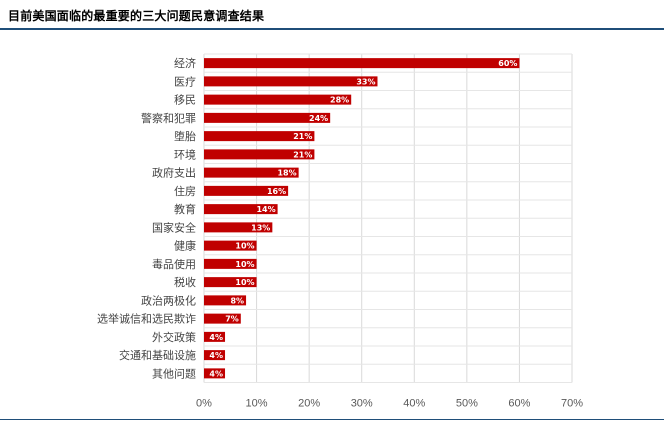  What do you see at coordinates (332, 29) in the screenshot?
I see `title-underline` at bounding box center [332, 29].